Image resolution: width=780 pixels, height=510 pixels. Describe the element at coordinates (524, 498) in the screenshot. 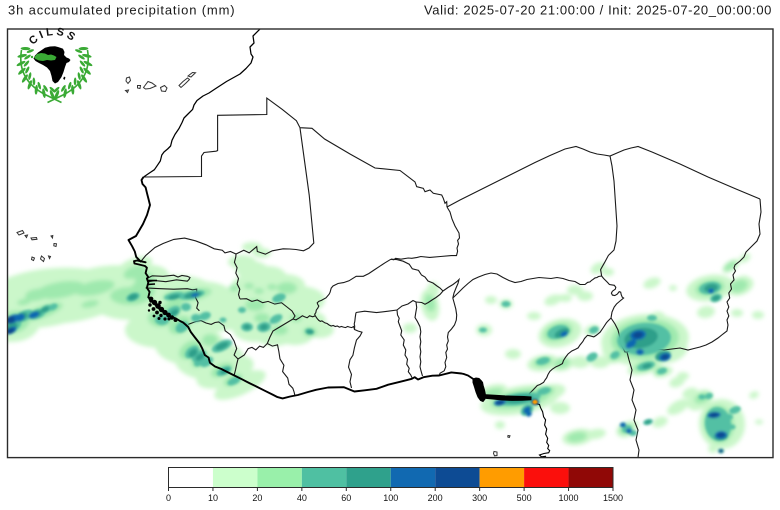

I see `svg-text: 500` at that location.